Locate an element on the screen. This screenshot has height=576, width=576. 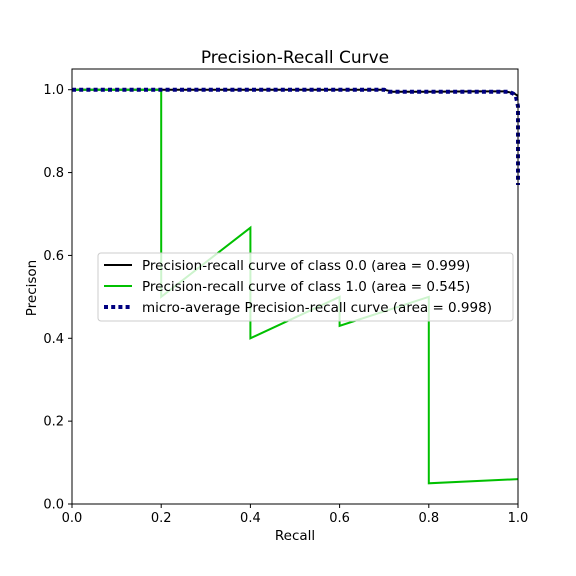
x-tick-label: 0.8 is located at coordinates (428, 518).